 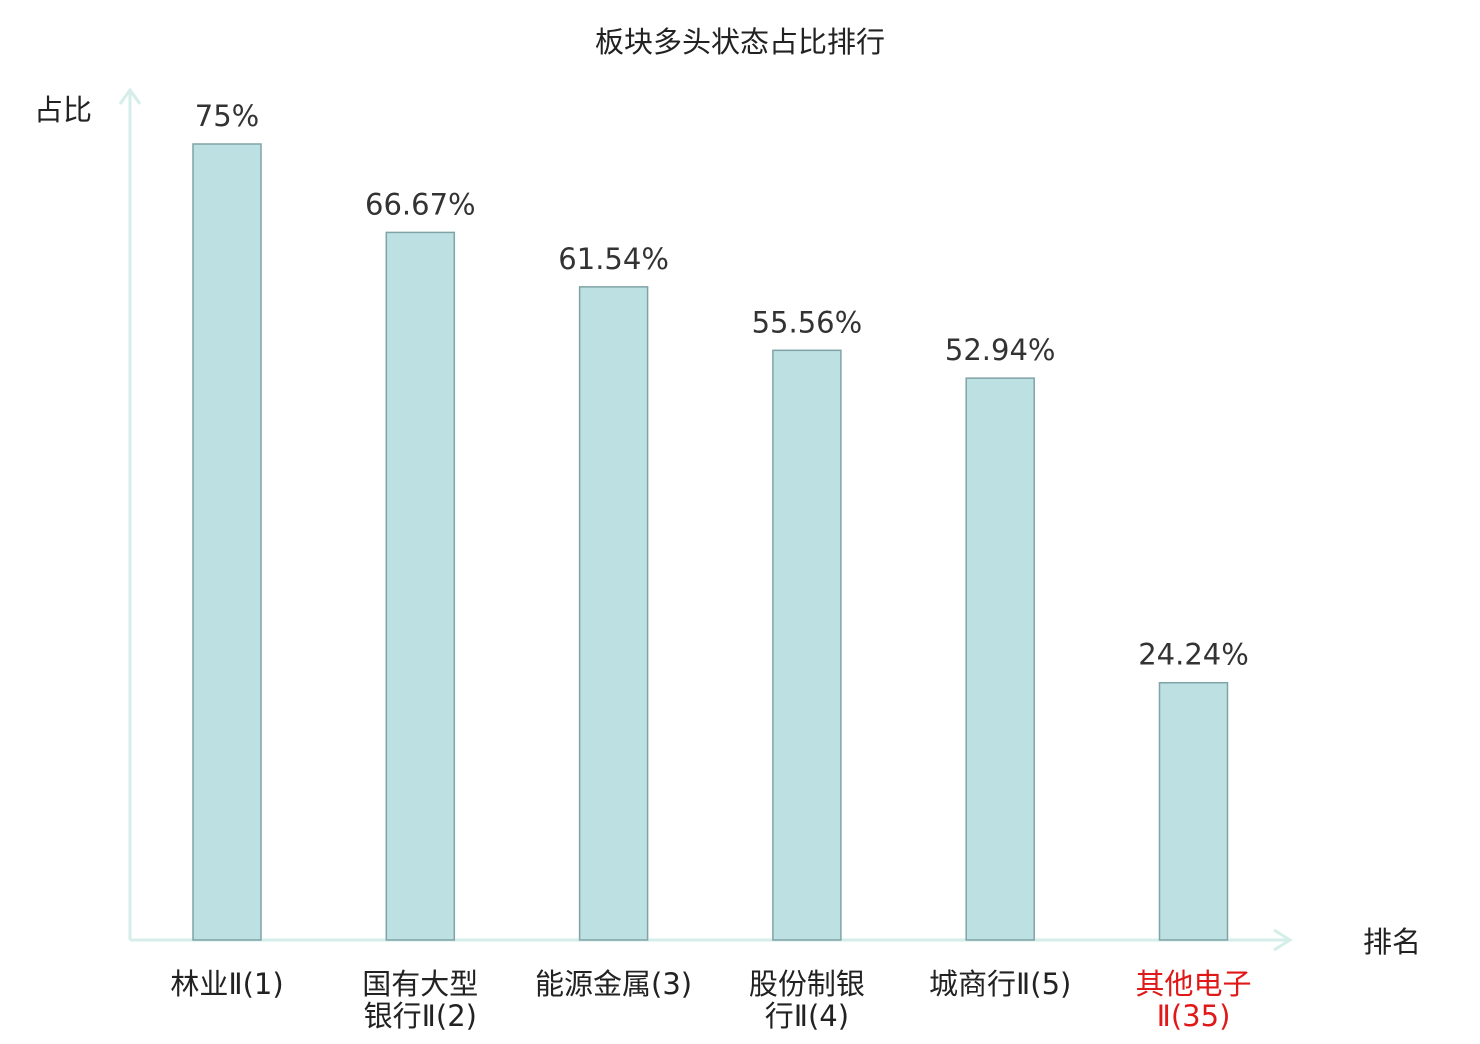 What do you see at coordinates (1000, 350) in the screenshot?
I see `bar-value-label: 52.94%` at bounding box center [1000, 350].